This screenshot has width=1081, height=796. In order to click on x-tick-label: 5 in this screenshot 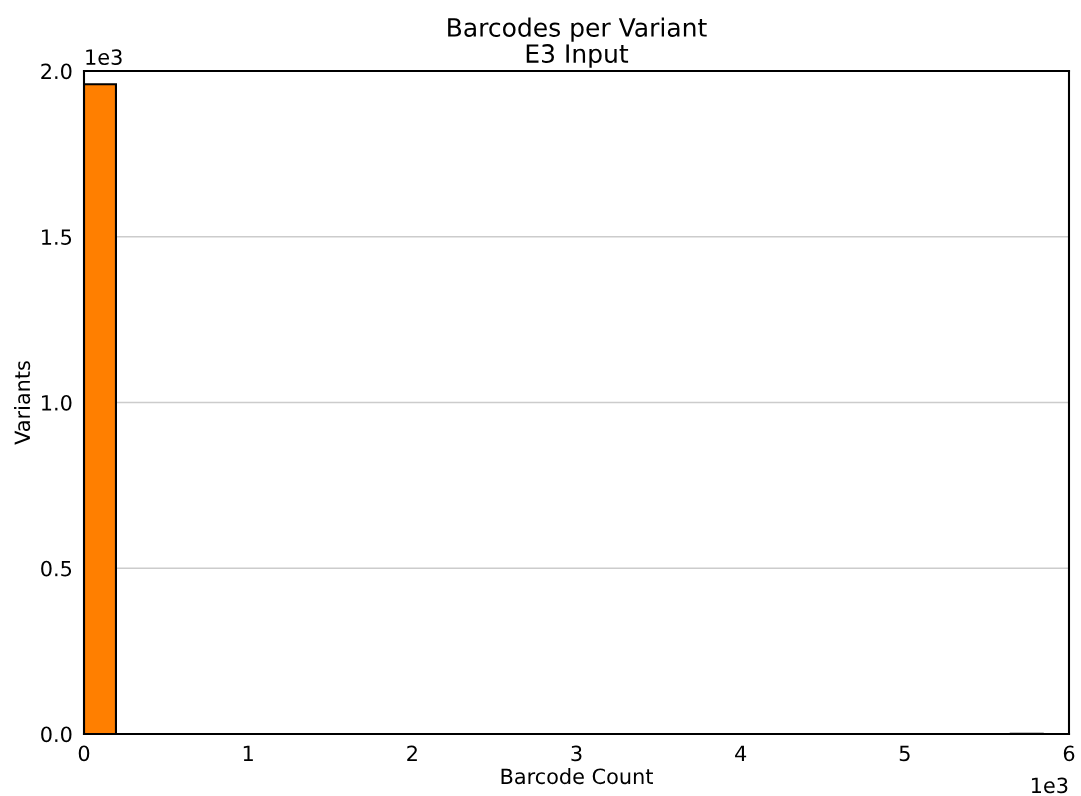, I will do `click(904, 753)`.